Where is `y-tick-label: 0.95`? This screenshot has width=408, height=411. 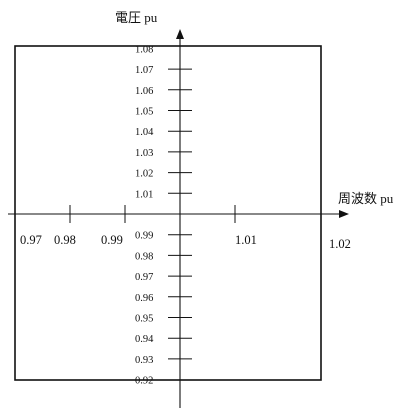
y-tick-label: 0.95 is located at coordinates (144, 319).